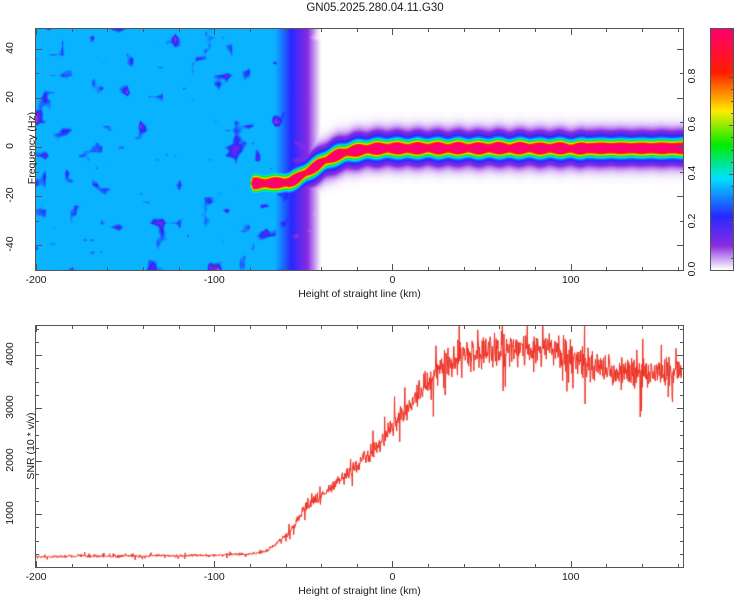 The image size is (750, 600). What do you see at coordinates (36, 280) in the screenshot?
I see `spectrogram-x-tick-label: -200` at bounding box center [36, 280].